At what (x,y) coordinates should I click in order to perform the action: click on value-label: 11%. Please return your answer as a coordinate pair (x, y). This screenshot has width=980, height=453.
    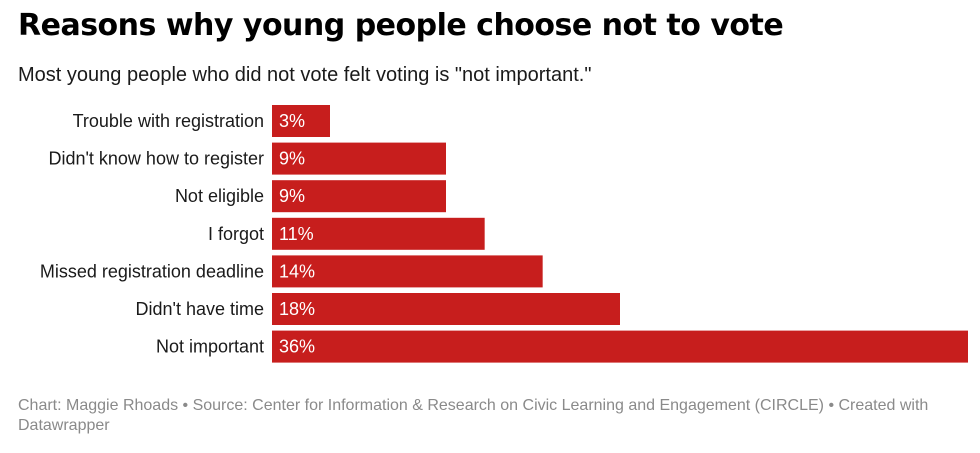
    Looking at the image, I should click on (296, 234).